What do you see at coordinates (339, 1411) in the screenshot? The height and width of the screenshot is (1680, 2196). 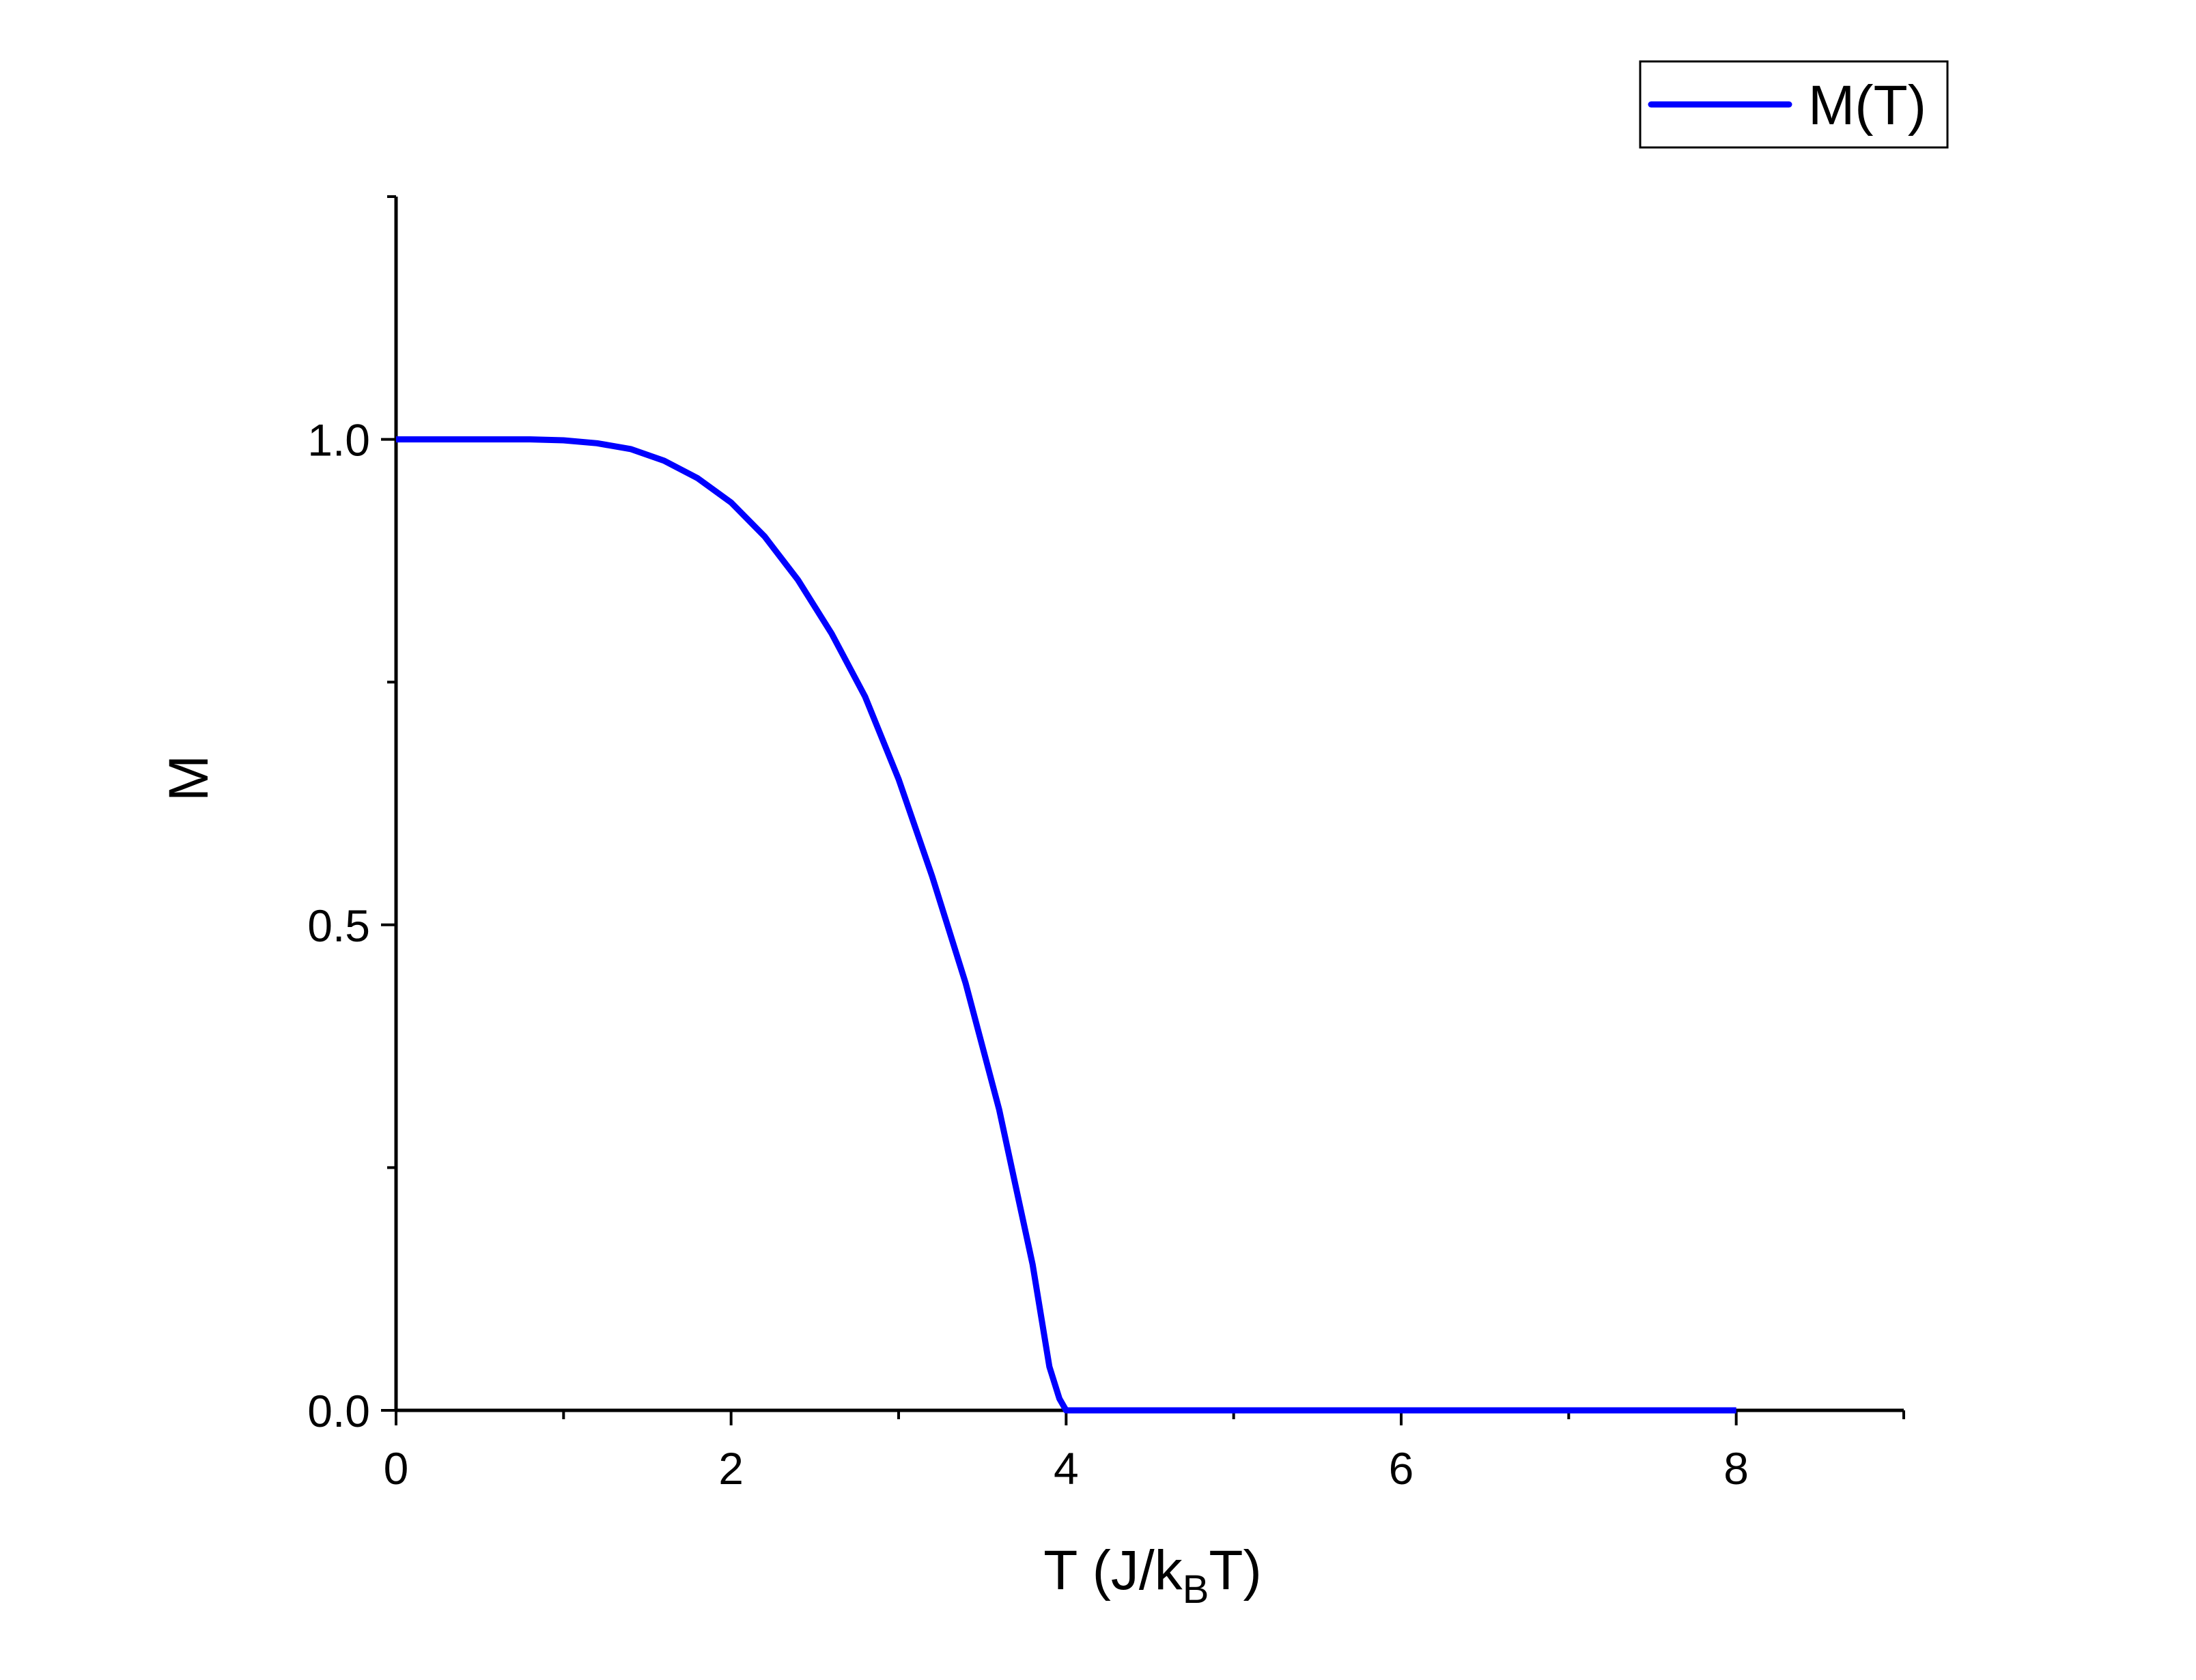 I see `y-tick-label: 0.0` at bounding box center [339, 1411].